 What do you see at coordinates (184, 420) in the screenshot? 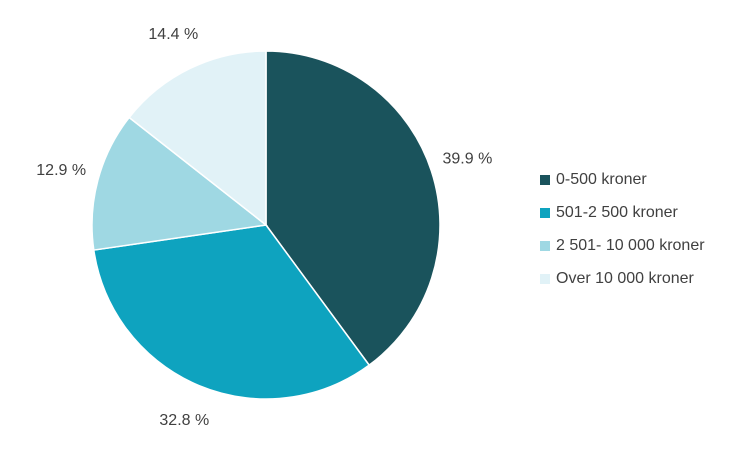
I see `slice-data-label: 32.8 %` at bounding box center [184, 420].